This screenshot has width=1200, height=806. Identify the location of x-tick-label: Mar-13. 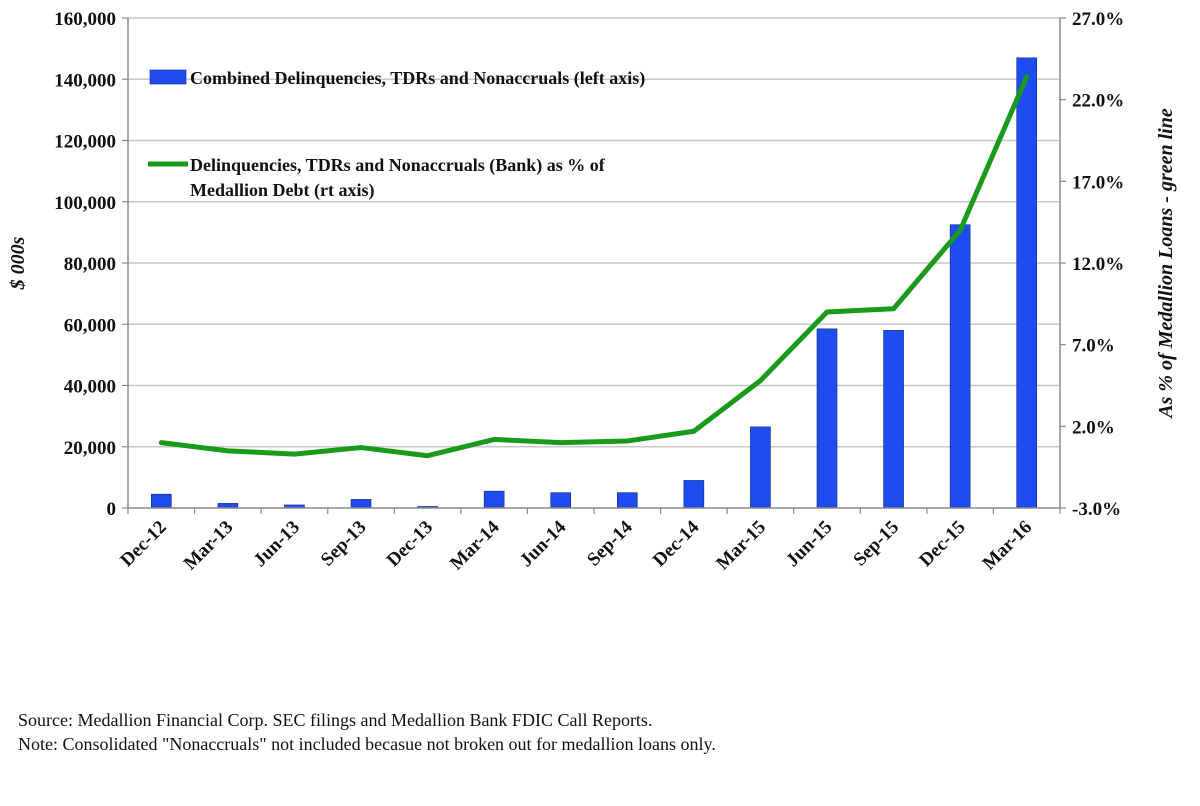
(209, 546).